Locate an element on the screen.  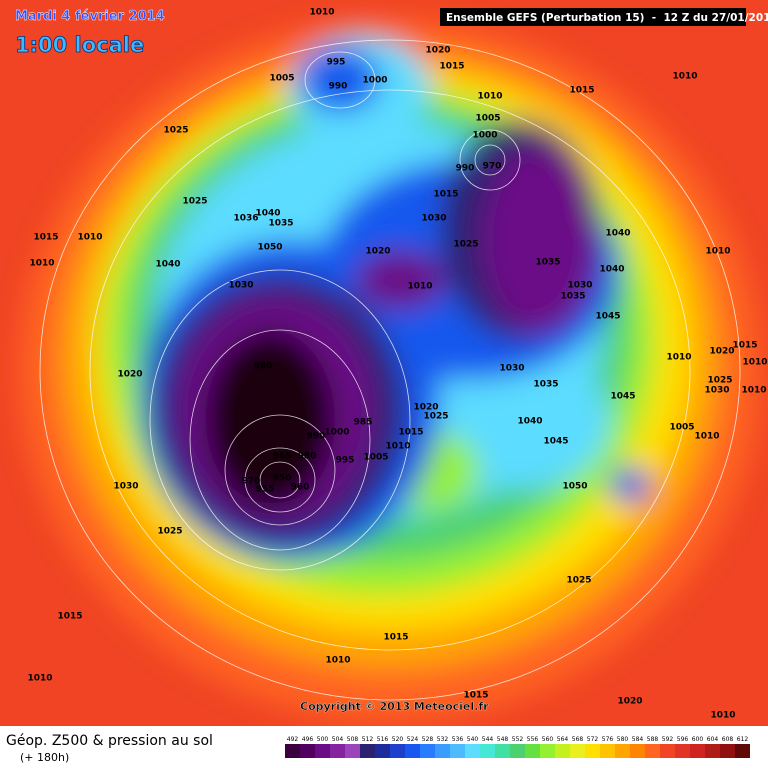
scale-label: 500 is located at coordinates (323, 739).